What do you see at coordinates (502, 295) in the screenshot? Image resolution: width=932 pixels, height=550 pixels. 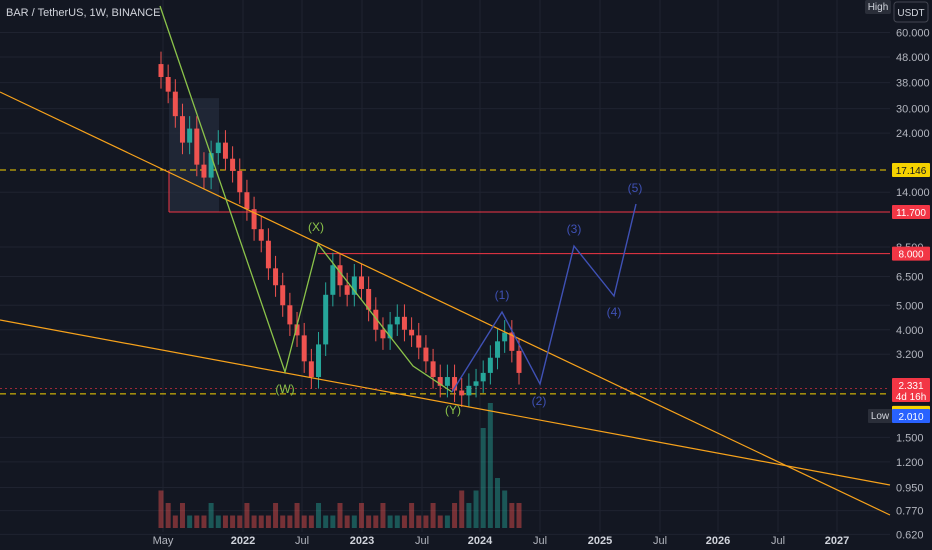 I see `wave-label: (1)` at bounding box center [502, 295].